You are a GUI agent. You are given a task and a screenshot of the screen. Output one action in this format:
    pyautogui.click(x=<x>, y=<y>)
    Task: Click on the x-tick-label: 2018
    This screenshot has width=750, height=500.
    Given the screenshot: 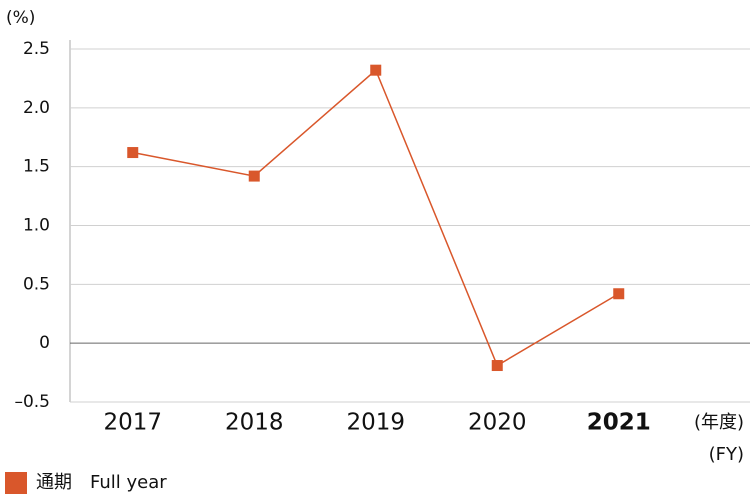 What is the action you would take?
    pyautogui.click(x=254, y=423)
    